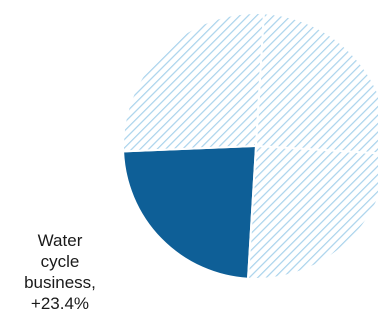 The height and width of the screenshot is (320, 378). What do you see at coordinates (60, 303) in the screenshot?
I see `slice-label-value: +23.4%` at bounding box center [60, 303].